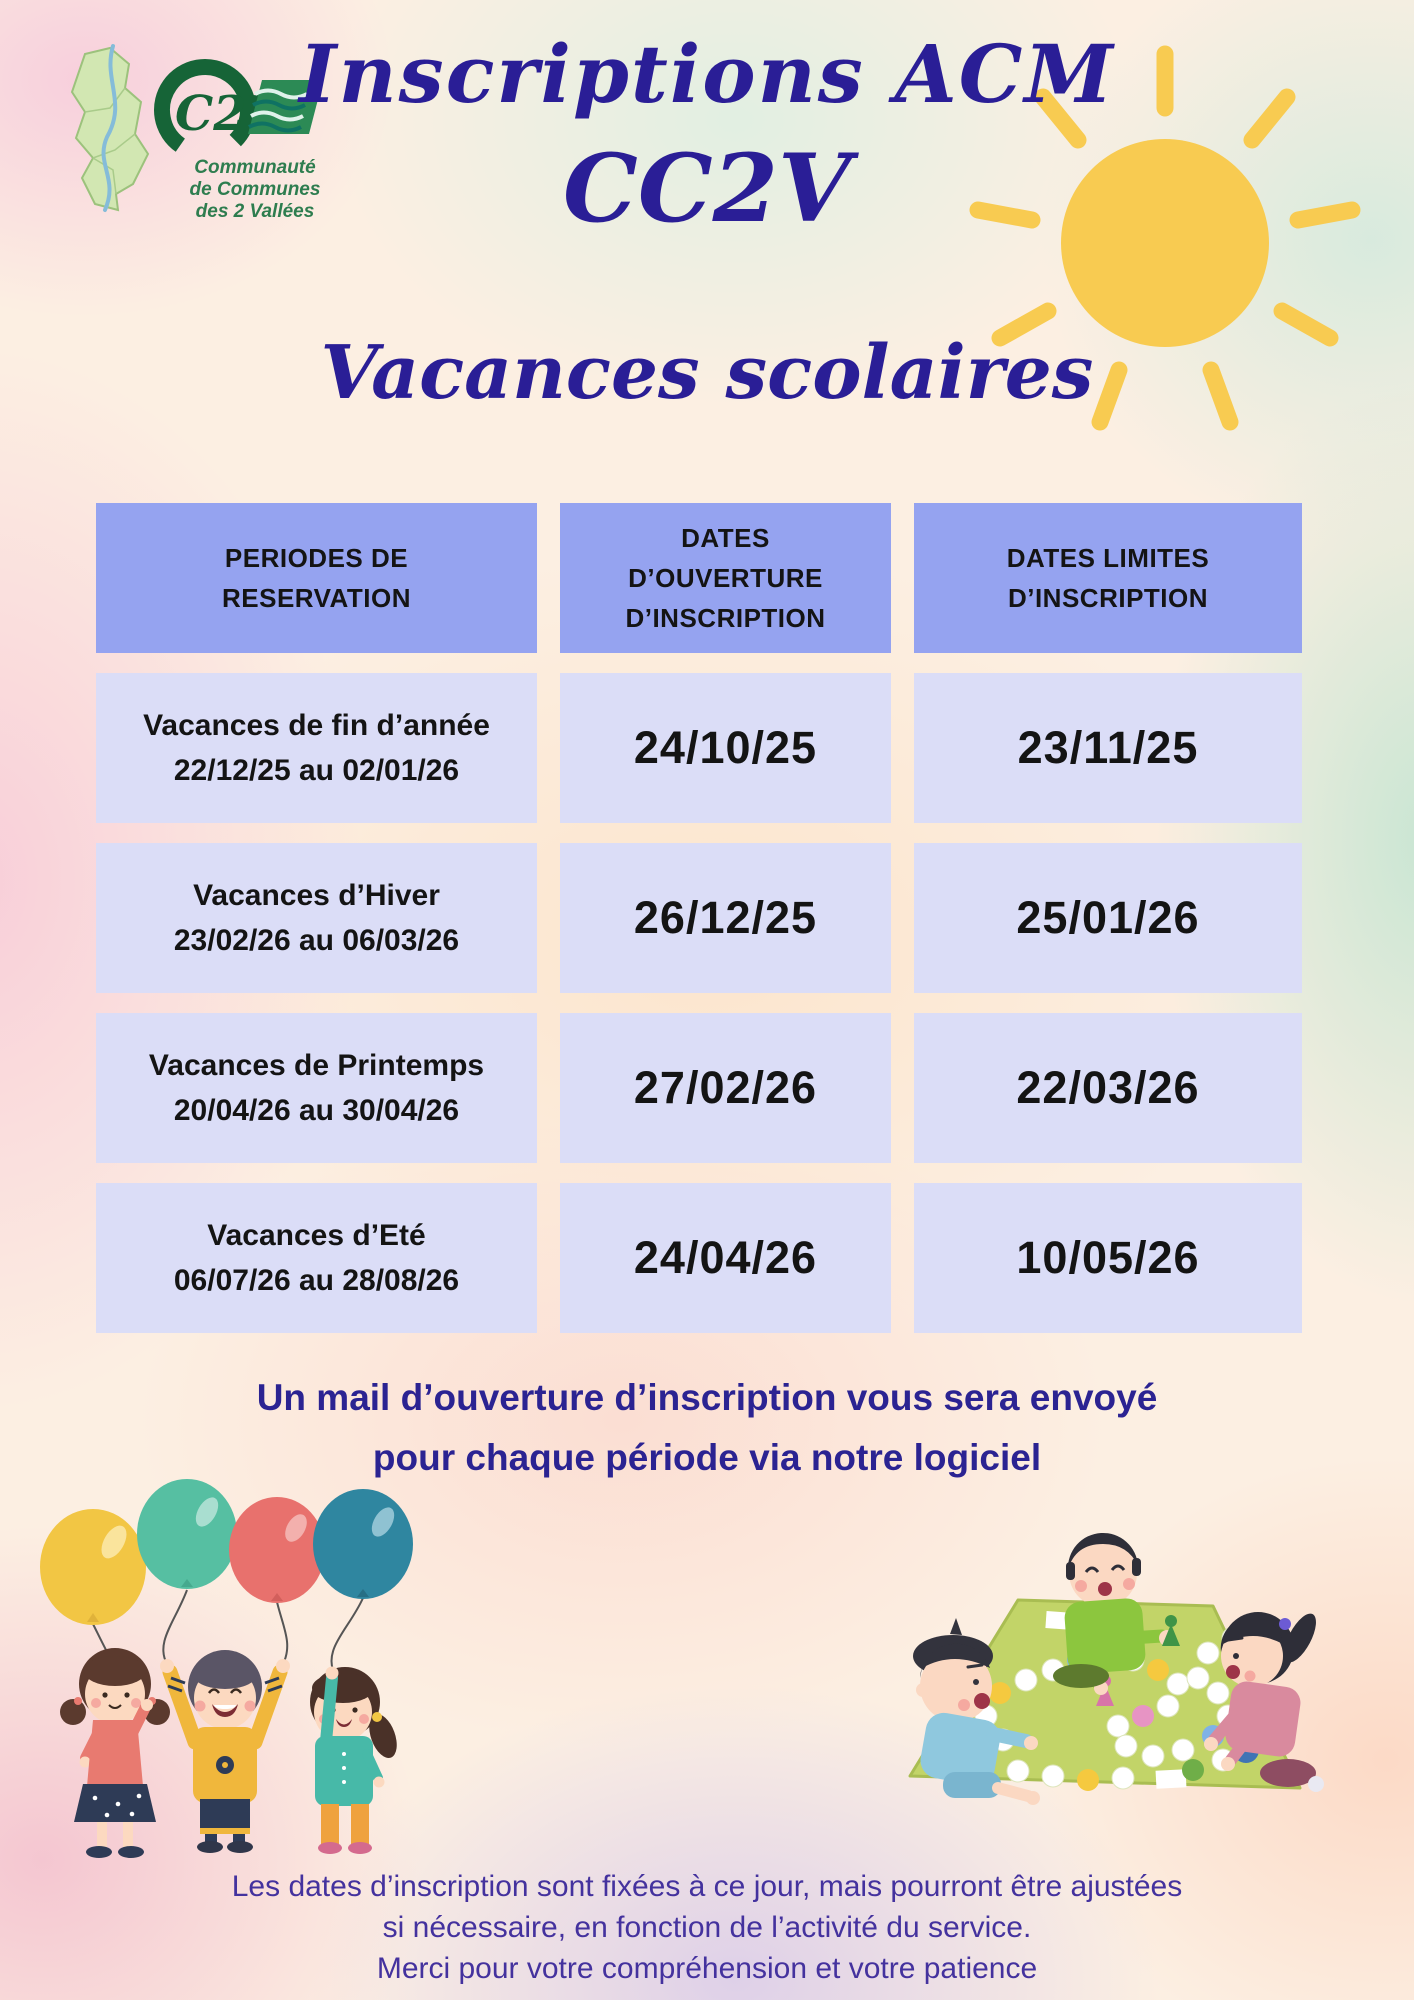 The width and height of the screenshot is (1414, 2000). Describe the element at coordinates (255, 211) in the screenshot. I see `logo-subtitle-line: des 2 Vallées` at that location.